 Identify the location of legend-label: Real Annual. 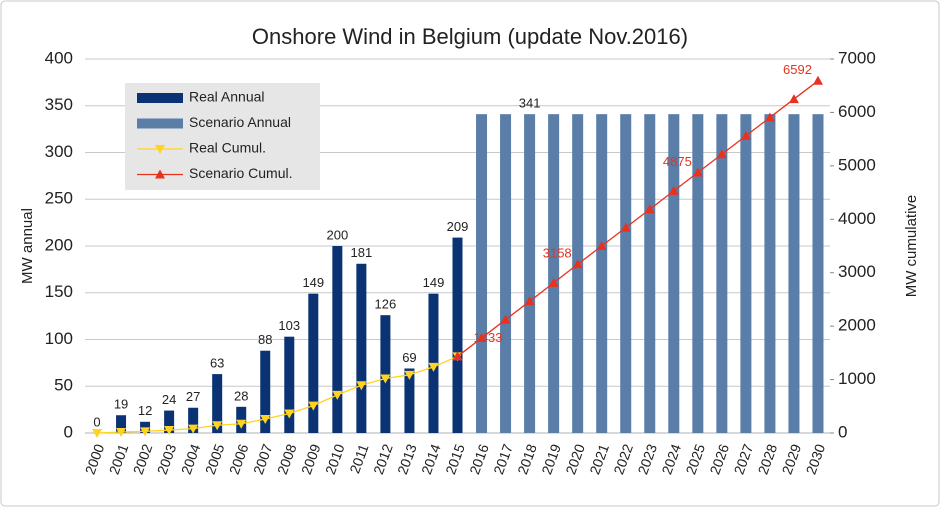
(227, 97).